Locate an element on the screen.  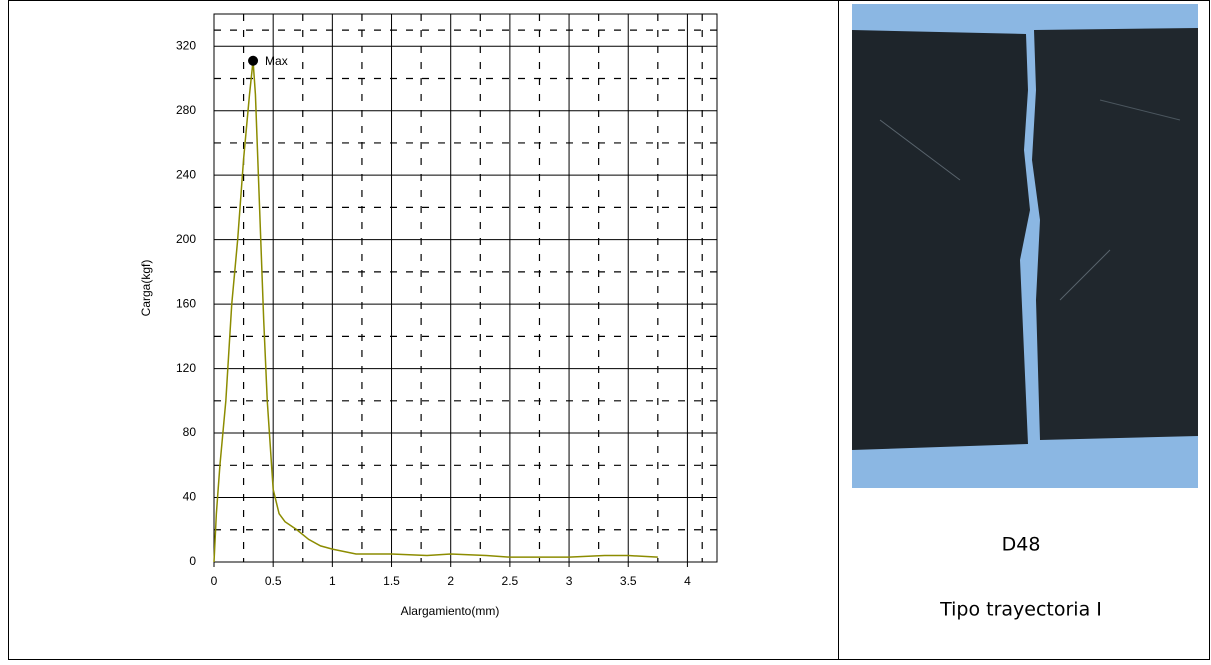
y-tick-label: 80 is located at coordinates (190, 432).